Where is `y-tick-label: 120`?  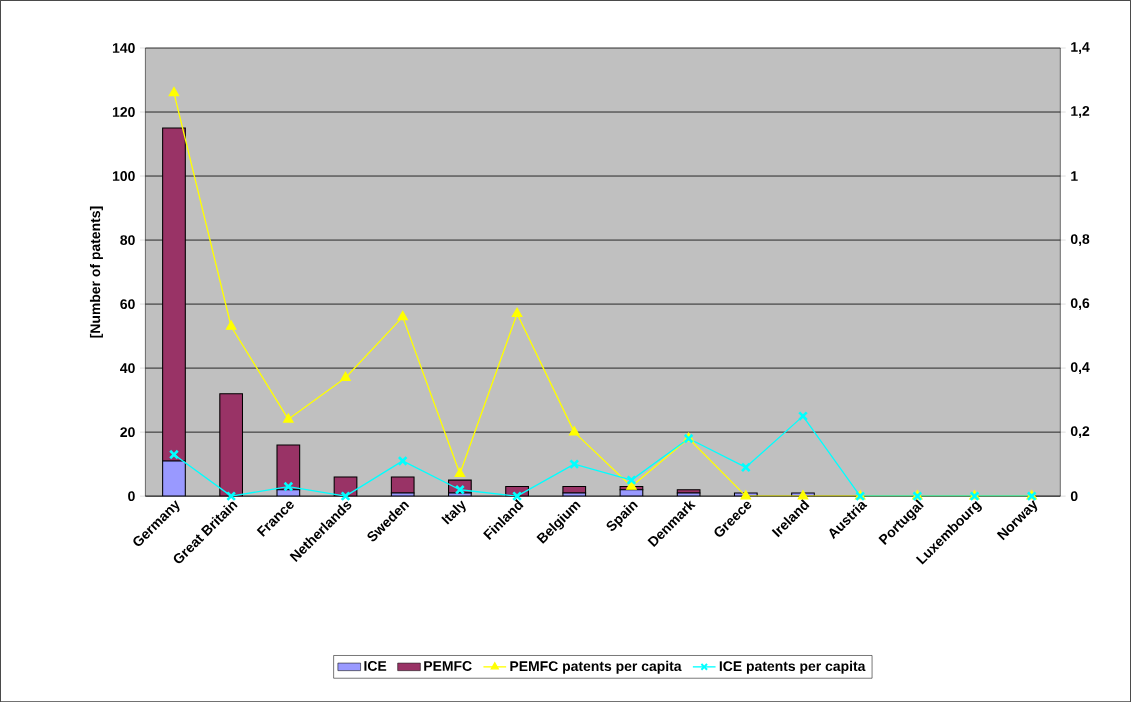
y-tick-label: 120 is located at coordinates (123, 112).